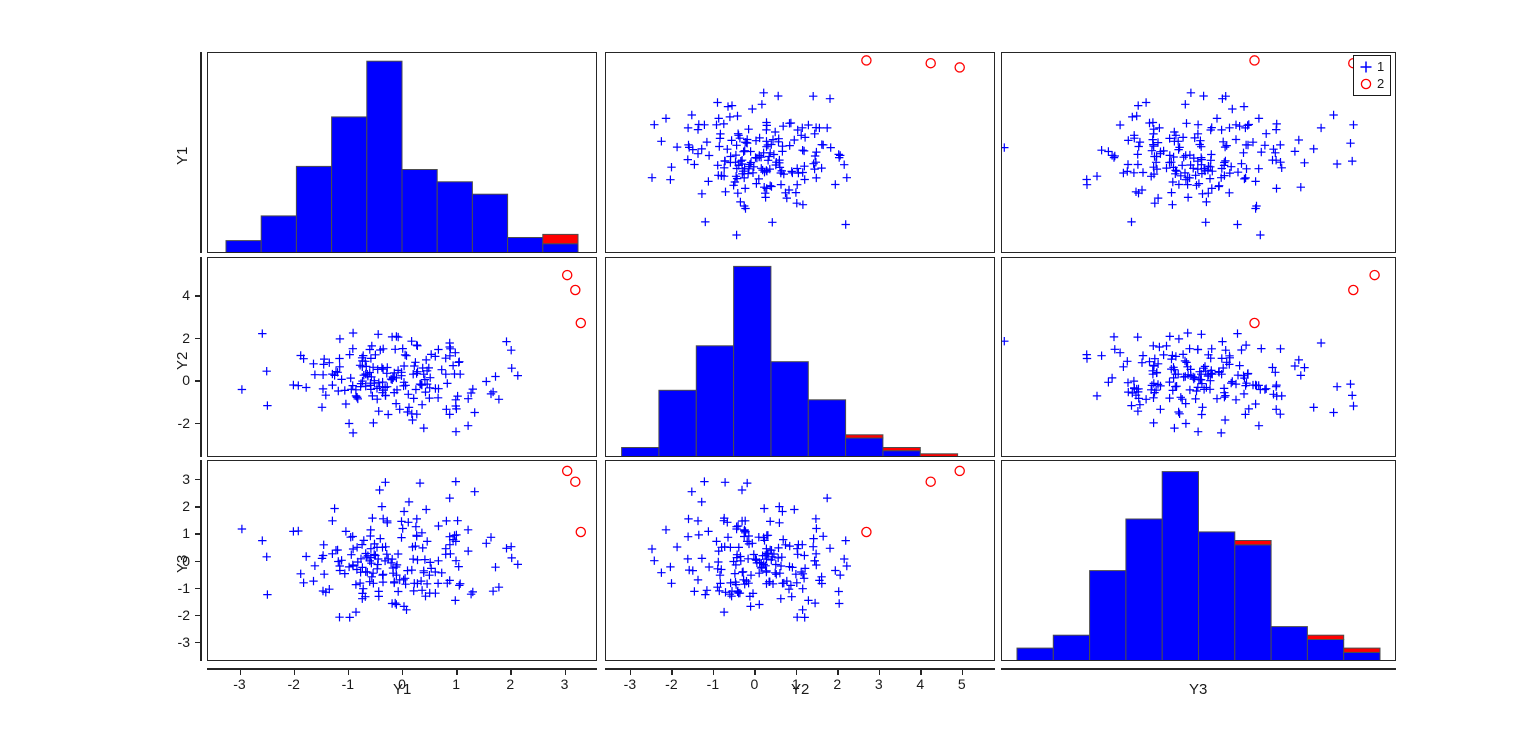  Describe the element at coordinates (1198, 669) in the screenshot. I see `x-axis-spine-col3` at that location.